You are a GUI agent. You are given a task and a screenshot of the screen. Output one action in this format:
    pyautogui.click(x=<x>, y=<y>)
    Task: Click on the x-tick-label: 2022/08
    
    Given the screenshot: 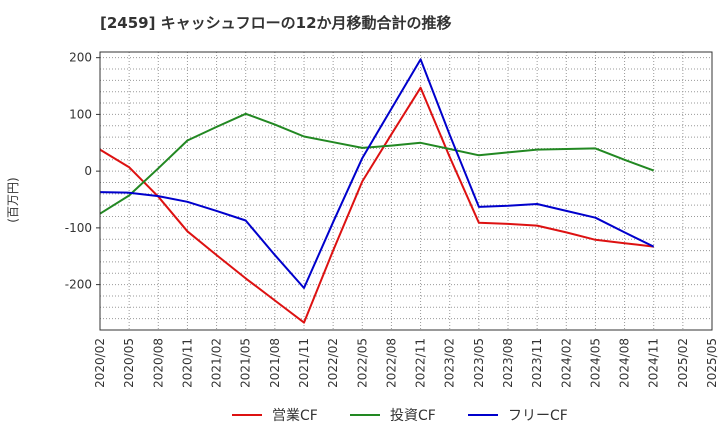 What is the action you would take?
    pyautogui.click(x=391, y=363)
    